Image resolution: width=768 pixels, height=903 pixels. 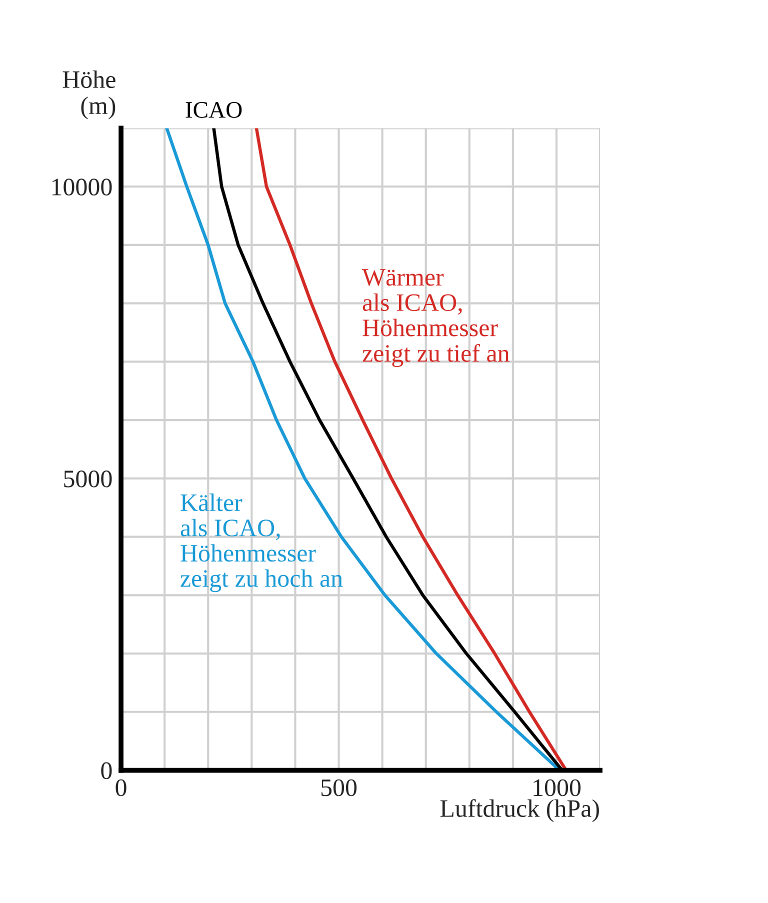 What do you see at coordinates (519, 810) in the screenshot?
I see `x-axis-title: Luftdruck (hPa)` at bounding box center [519, 810].